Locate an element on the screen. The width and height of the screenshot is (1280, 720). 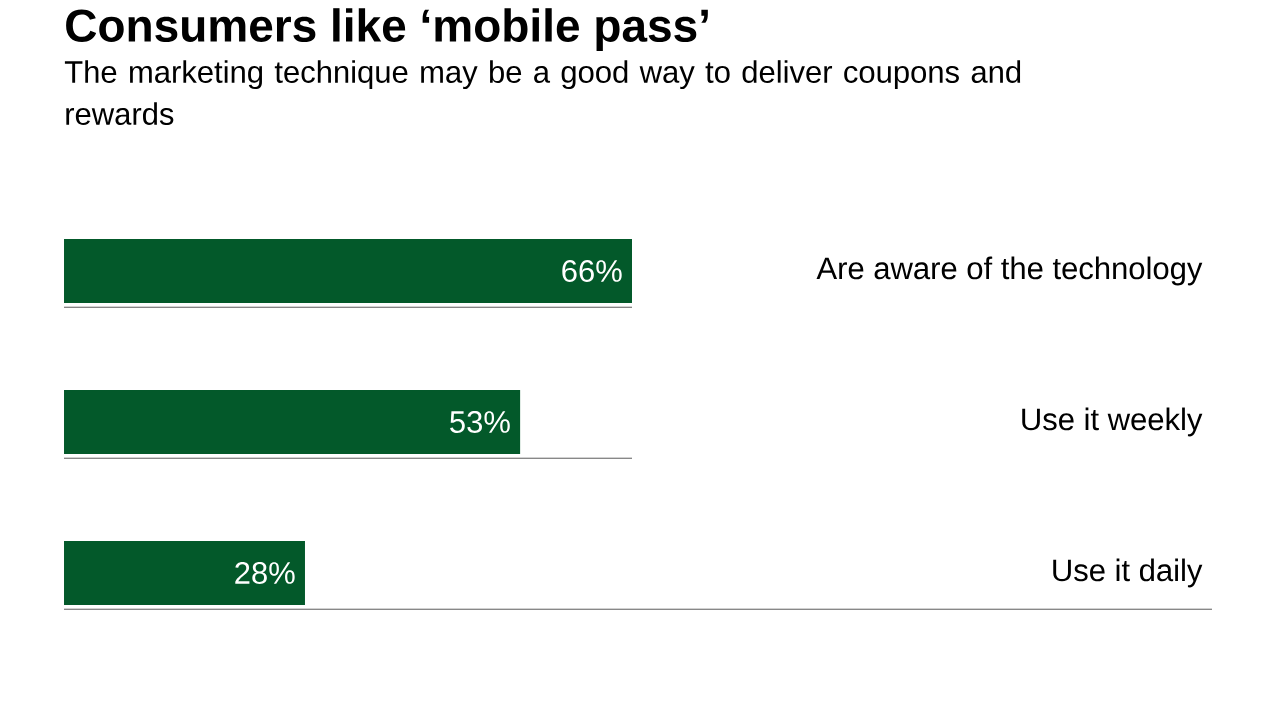
y-tick-label: Use it weekly is located at coordinates (1112, 422).